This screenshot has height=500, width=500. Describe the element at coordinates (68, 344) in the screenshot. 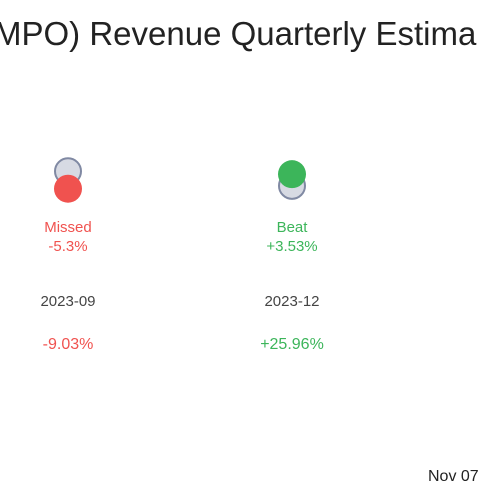

I see `yoy-label: -9.03%` at that location.